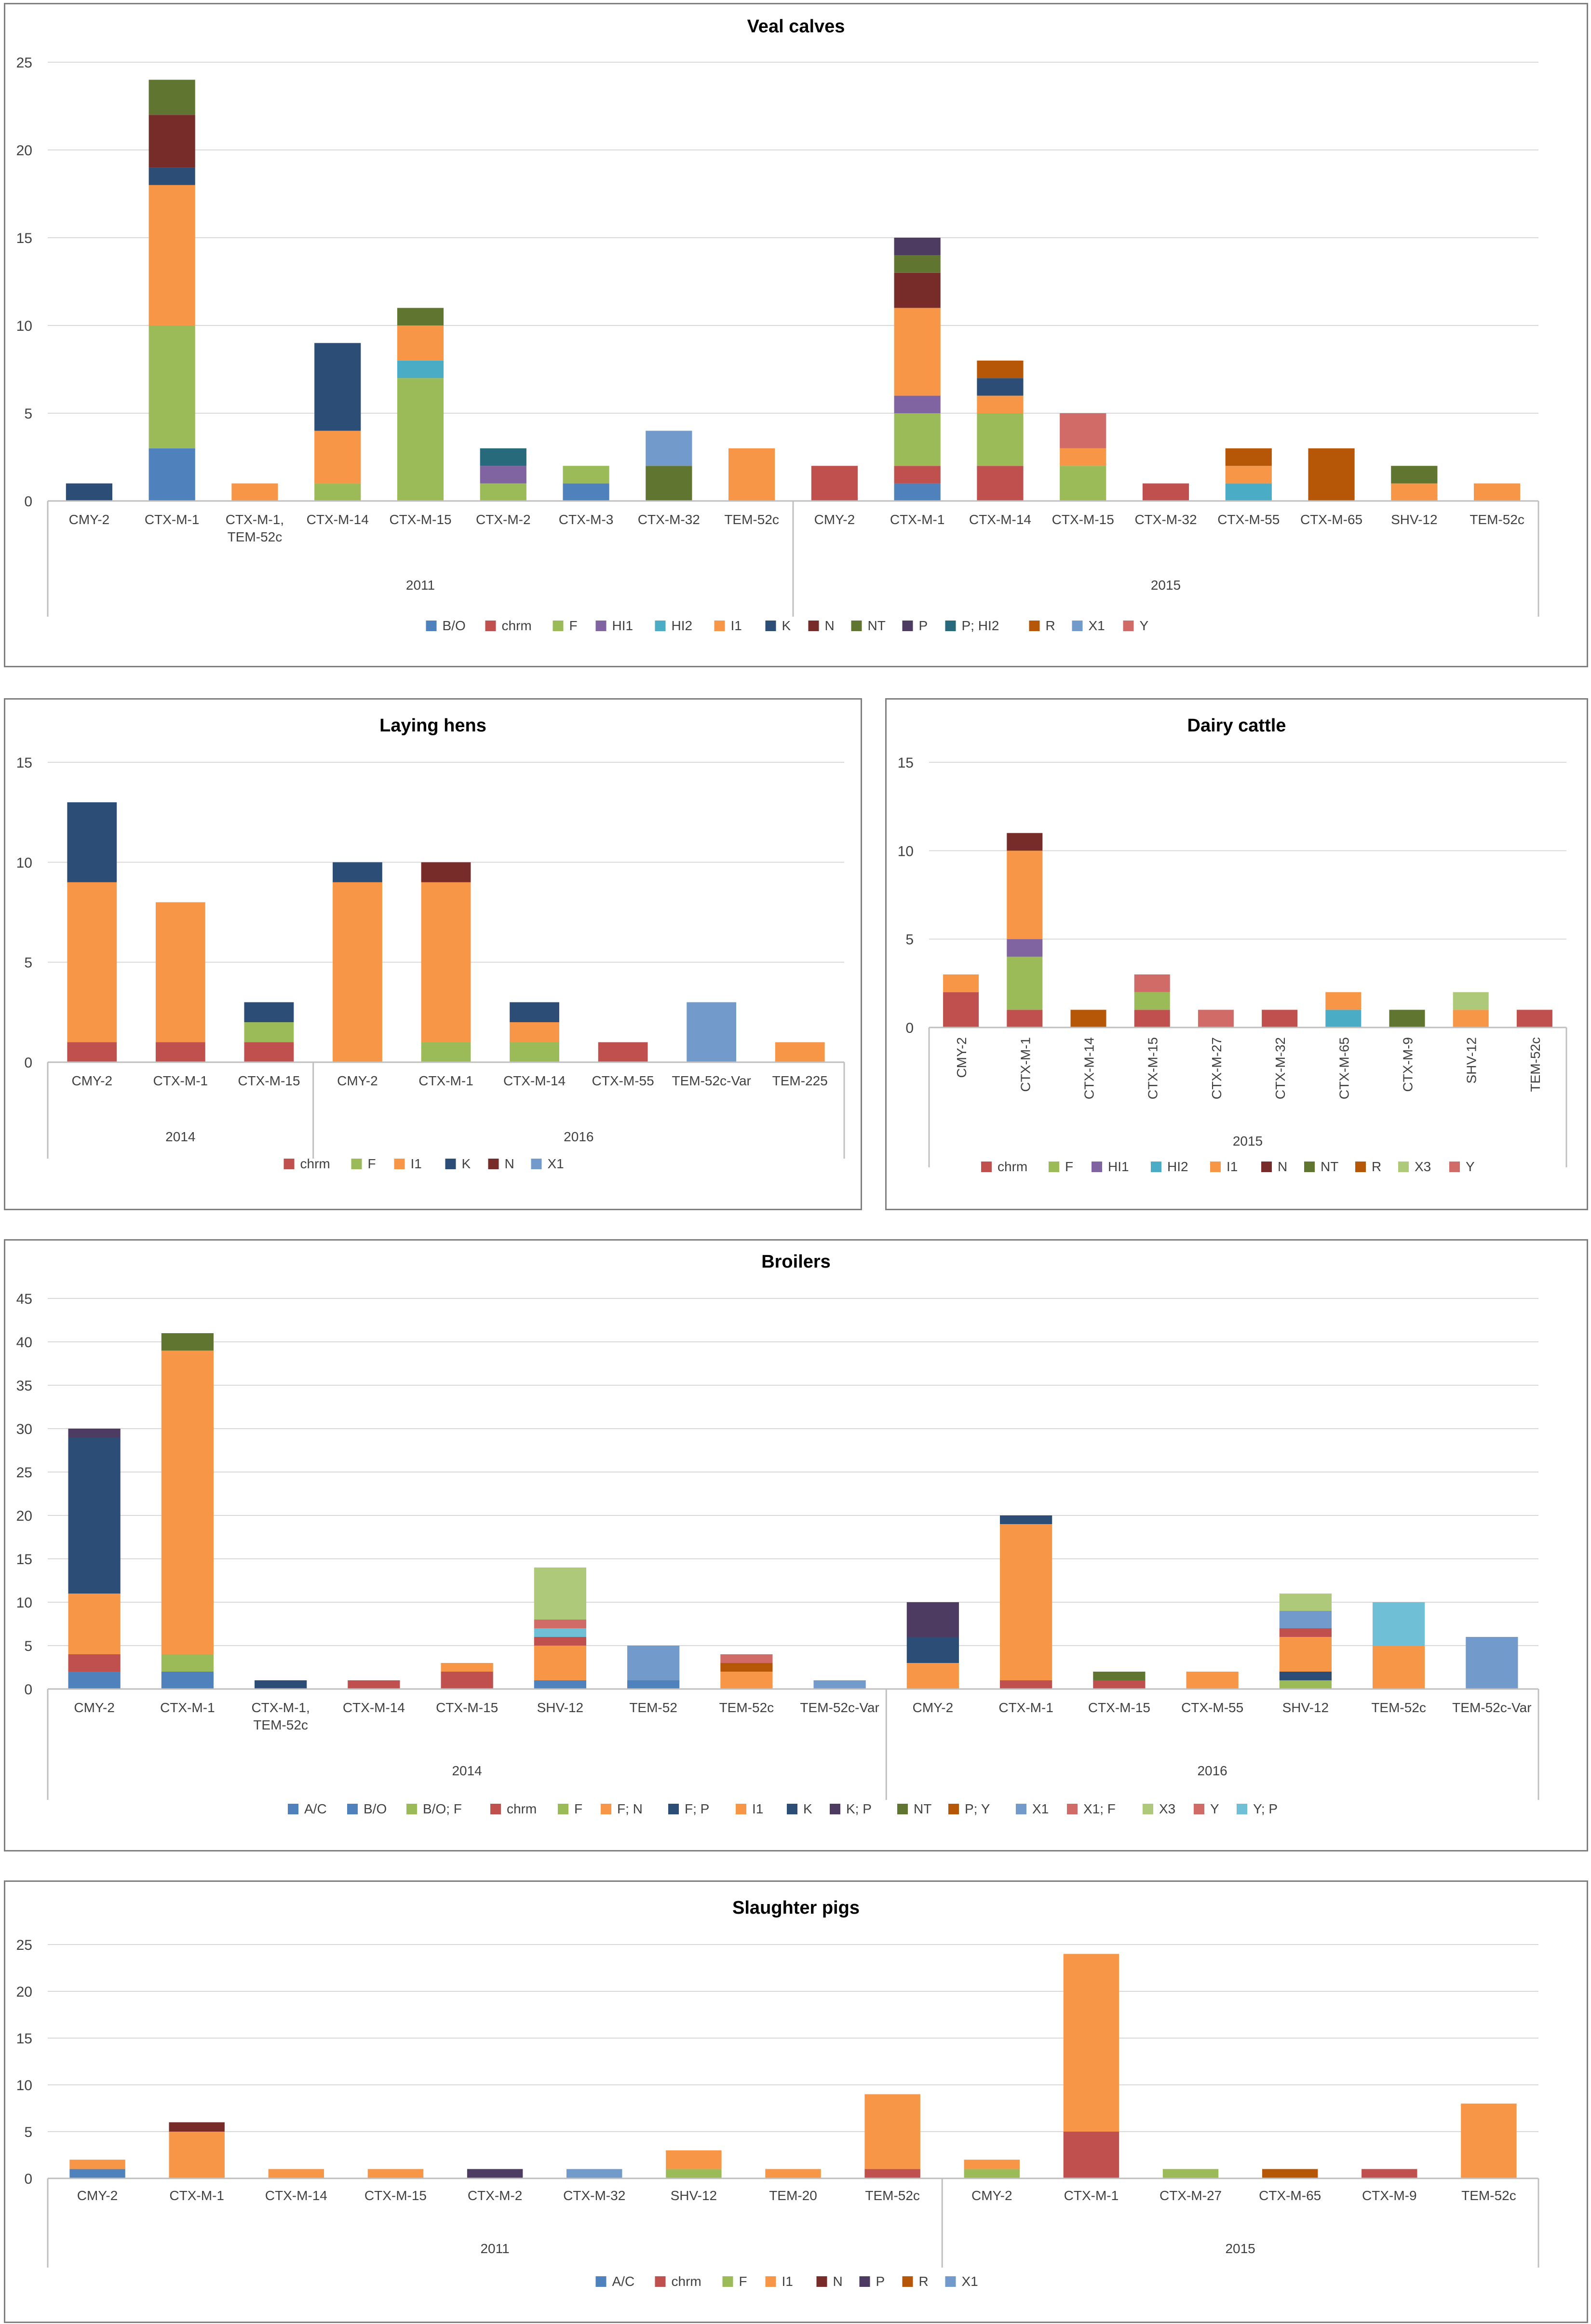  I want to click on y-tick-label: 10, so click(24, 1603).